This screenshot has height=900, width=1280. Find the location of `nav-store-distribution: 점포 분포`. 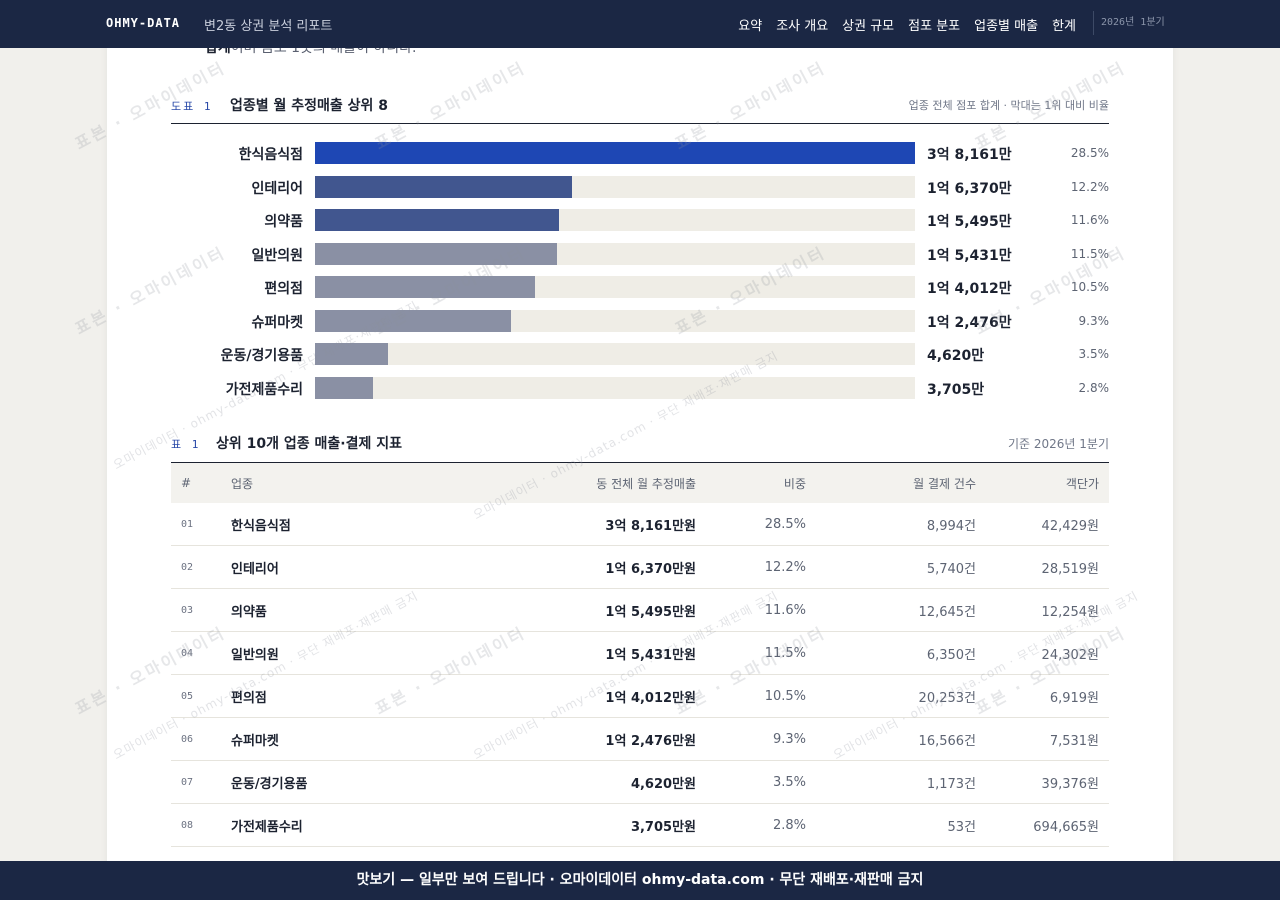

nav-store-distribution: 점포 분포 is located at coordinates (934, 26).